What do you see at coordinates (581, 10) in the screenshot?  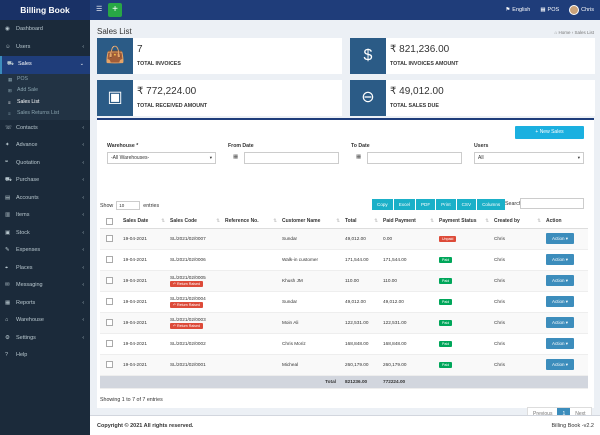 I see `user-menu: Chris` at bounding box center [581, 10].